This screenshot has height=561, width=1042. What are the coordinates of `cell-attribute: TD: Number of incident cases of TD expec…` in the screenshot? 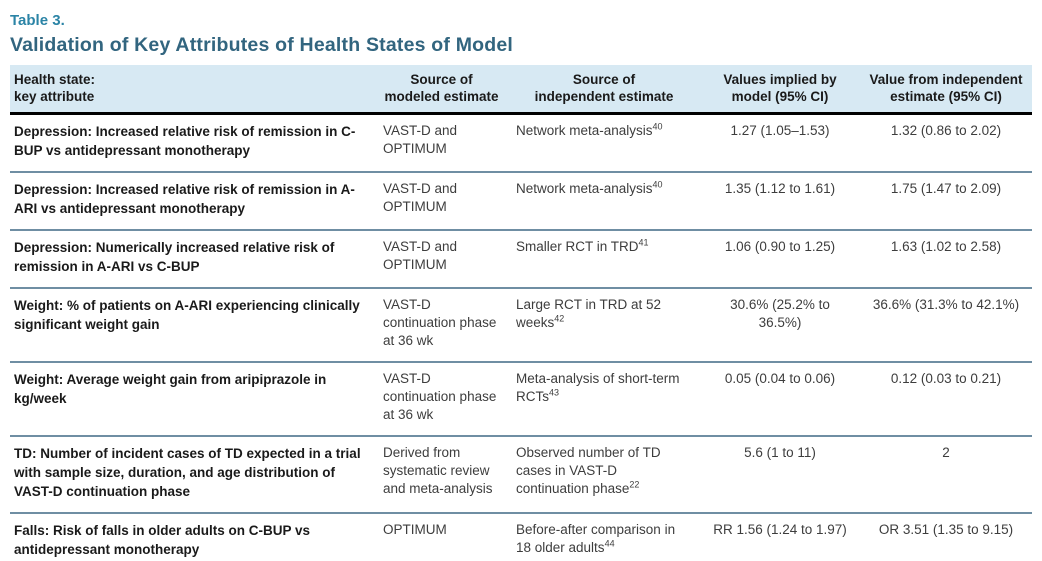 It's located at (187, 472).